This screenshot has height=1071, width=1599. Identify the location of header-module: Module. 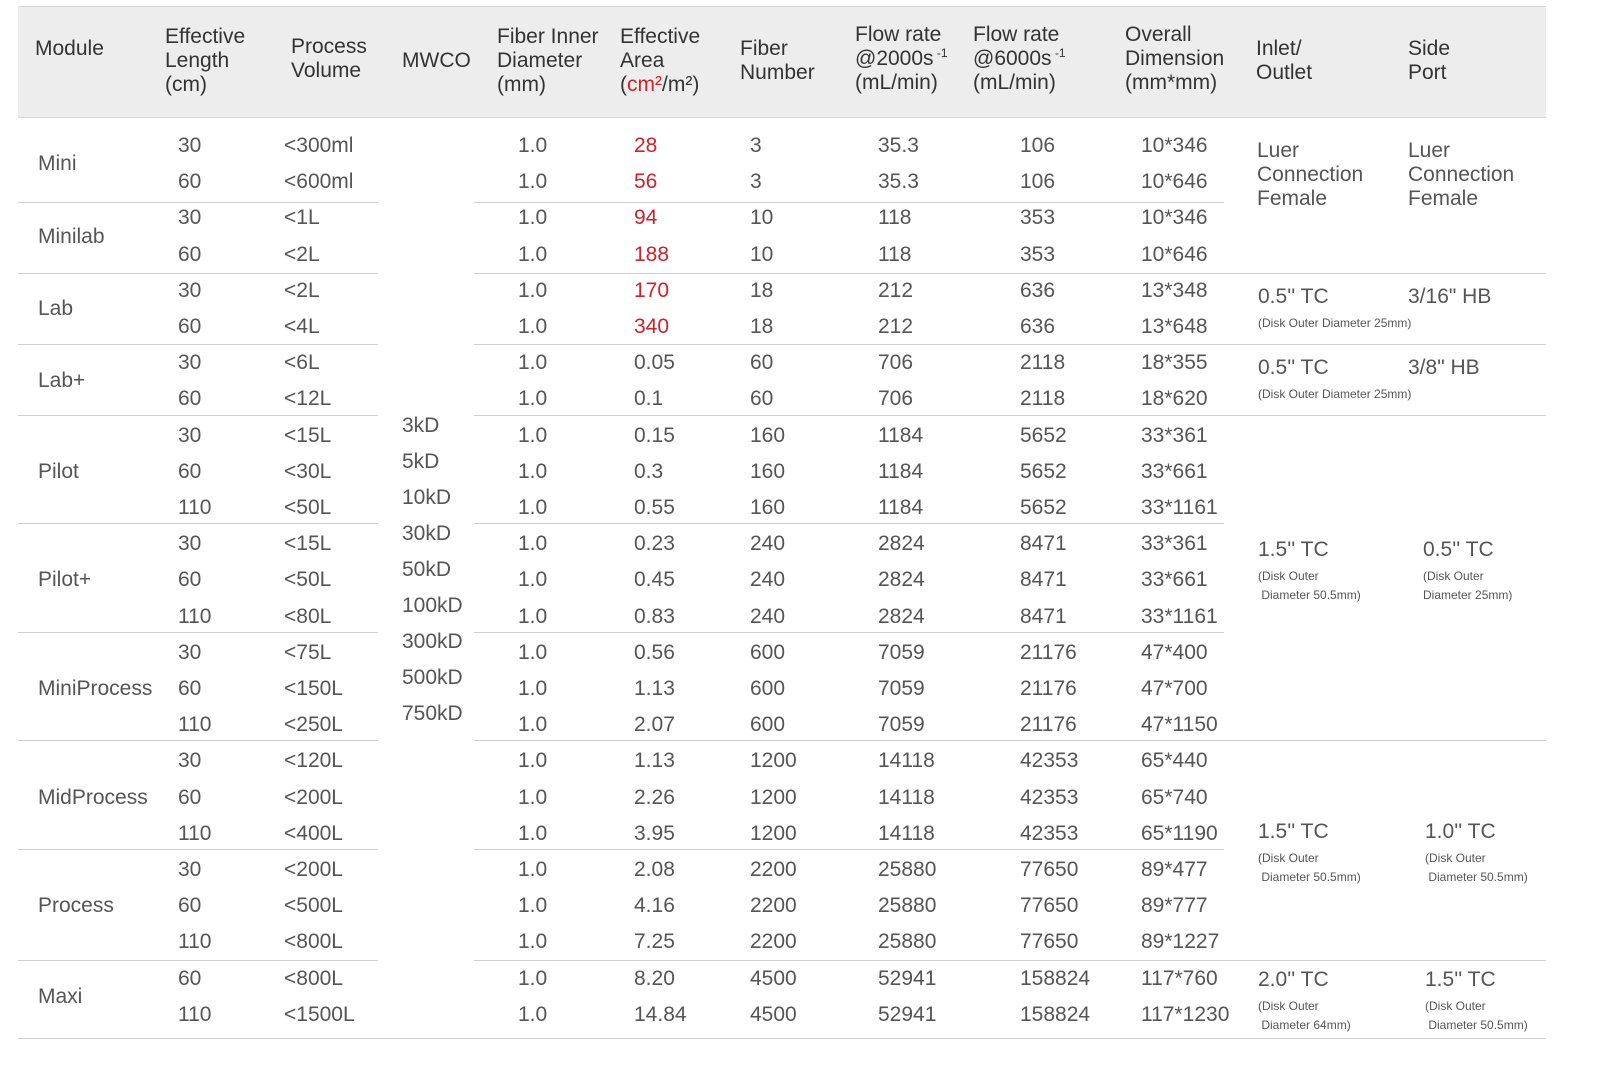
(69, 48).